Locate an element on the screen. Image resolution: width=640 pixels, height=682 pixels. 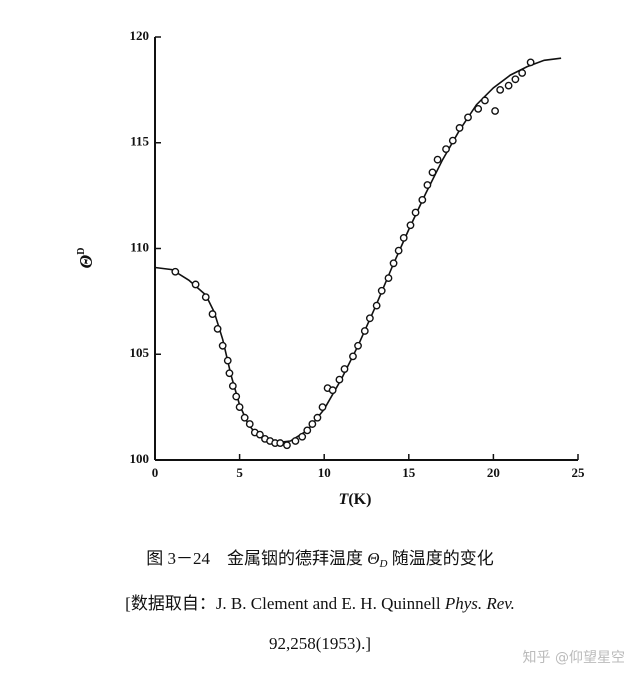
caption-line1: 图 3－24 金属铟的德拜温度 ΘD 随温度的变化 is located at coordinates (319, 559).